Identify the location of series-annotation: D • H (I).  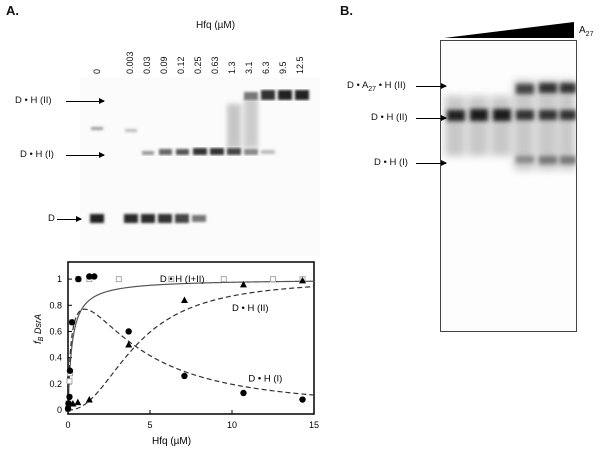
(265, 379).